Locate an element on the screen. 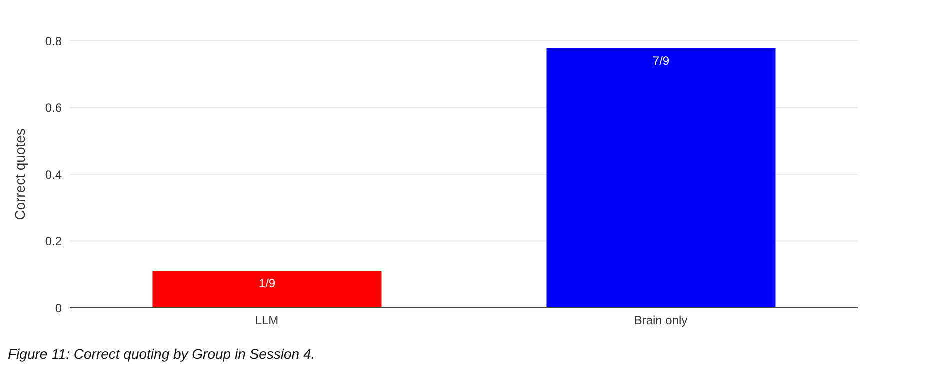 Image resolution: width=934 pixels, height=382 pixels. caption: Figure 11: Correct quoting by Group in Session 4. is located at coordinates (162, 354).